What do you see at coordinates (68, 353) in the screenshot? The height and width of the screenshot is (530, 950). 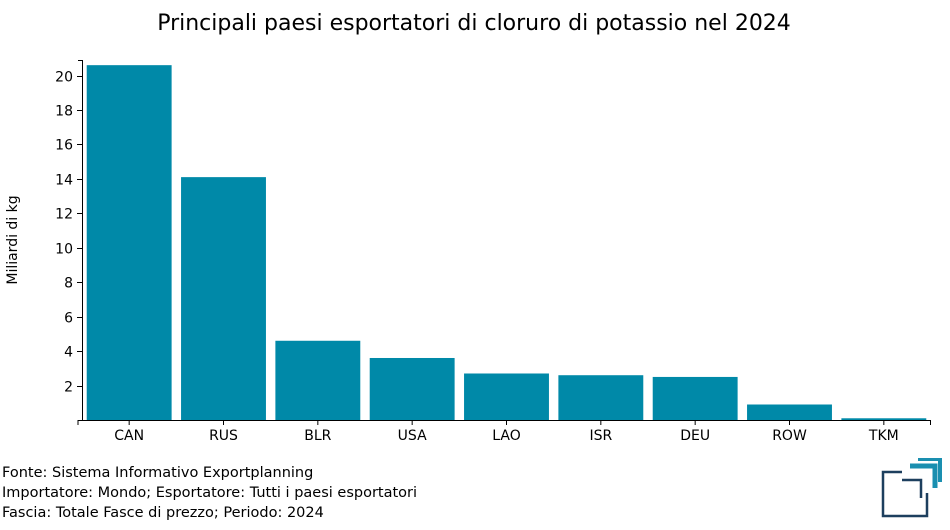 I see `y-tick-label: 4` at bounding box center [68, 353].